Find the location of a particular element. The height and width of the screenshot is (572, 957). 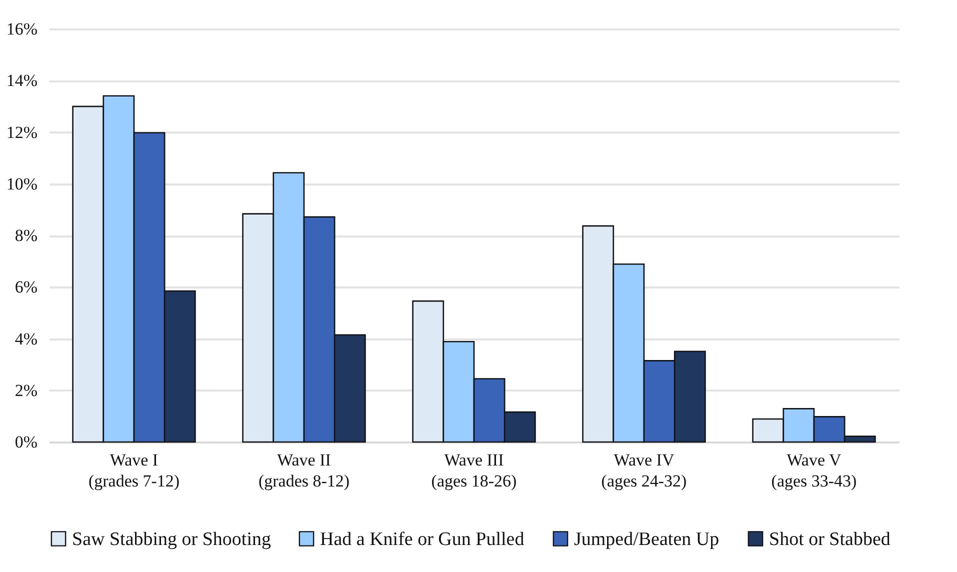

x-tick-label: Wave I (grades 7-12) is located at coordinates (134, 470).